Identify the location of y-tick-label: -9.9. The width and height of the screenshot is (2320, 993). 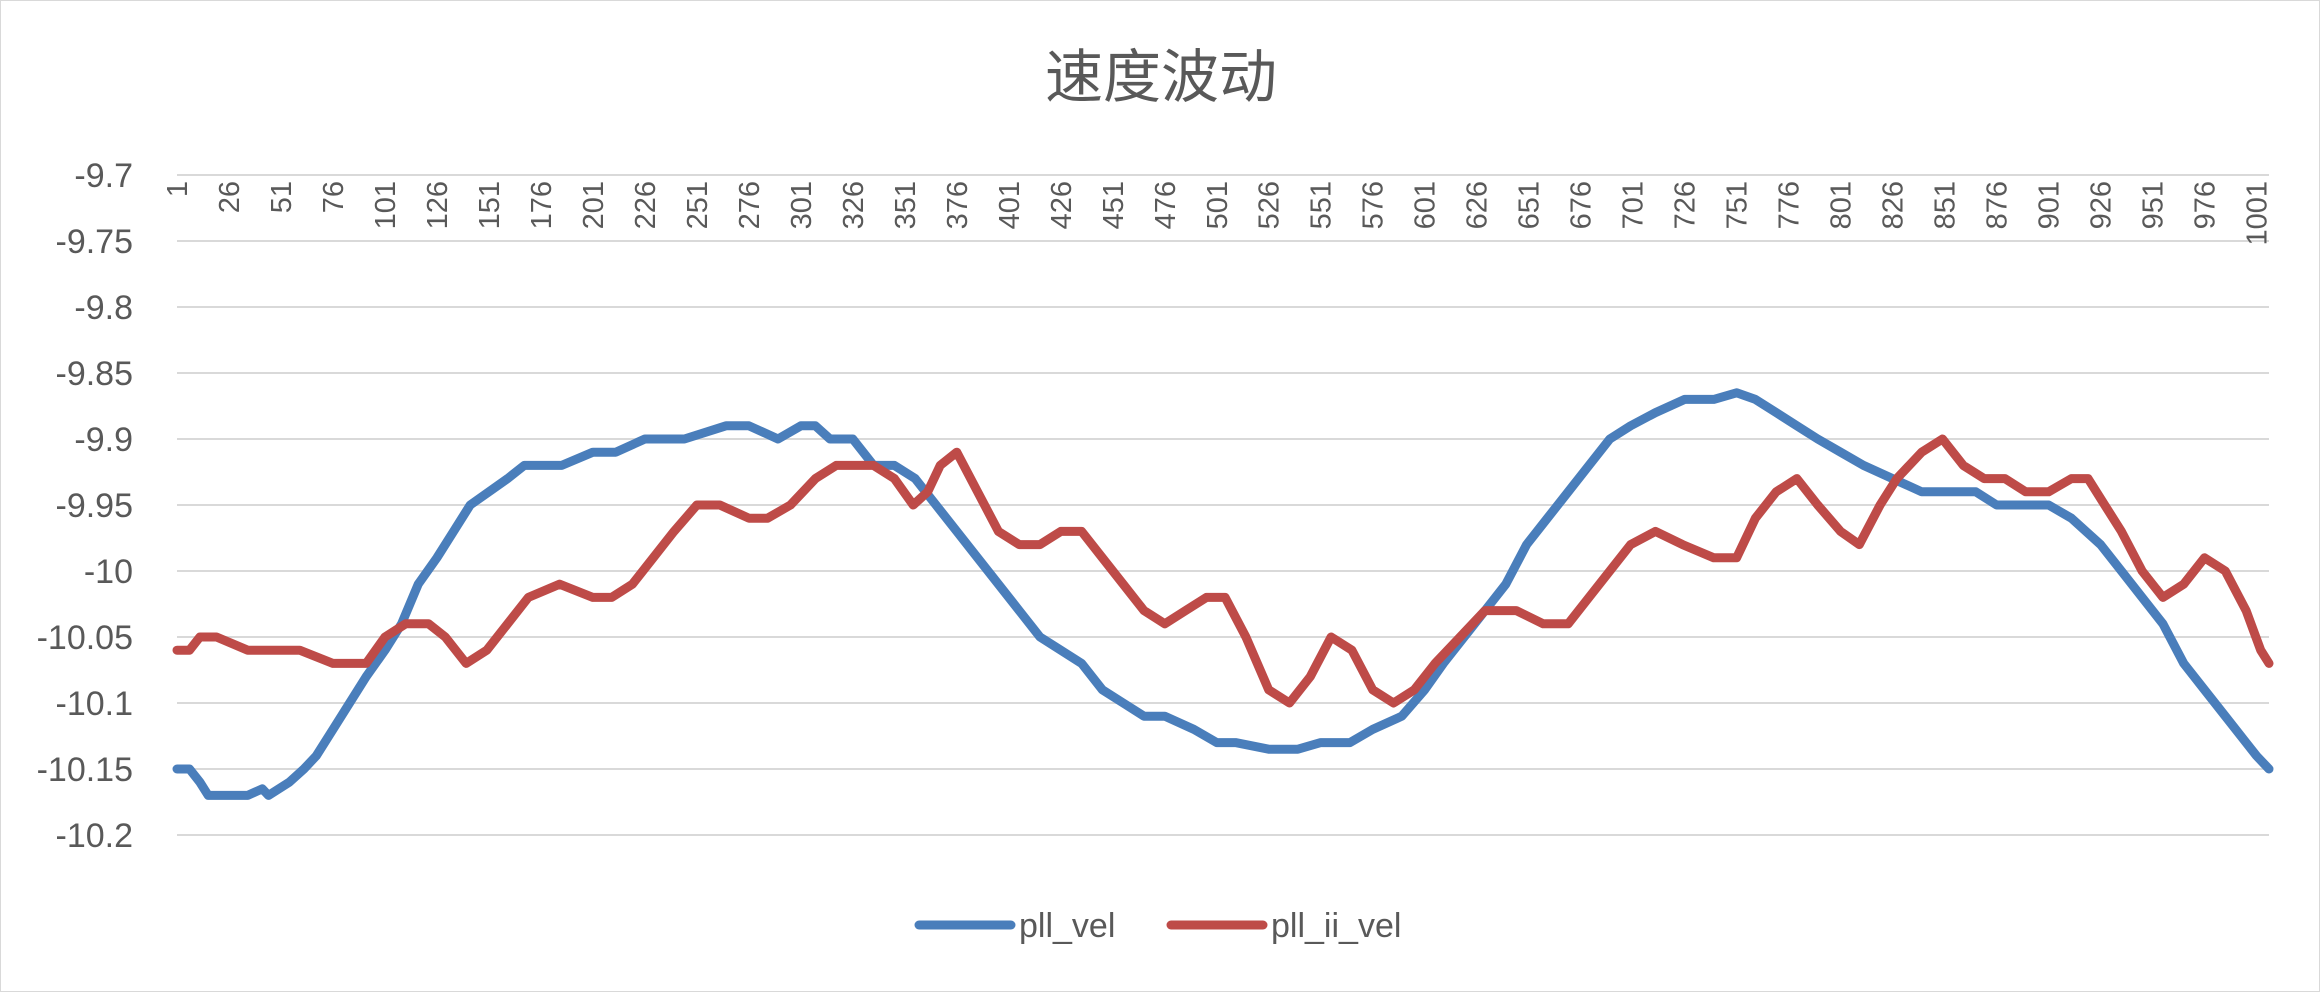
(103, 440).